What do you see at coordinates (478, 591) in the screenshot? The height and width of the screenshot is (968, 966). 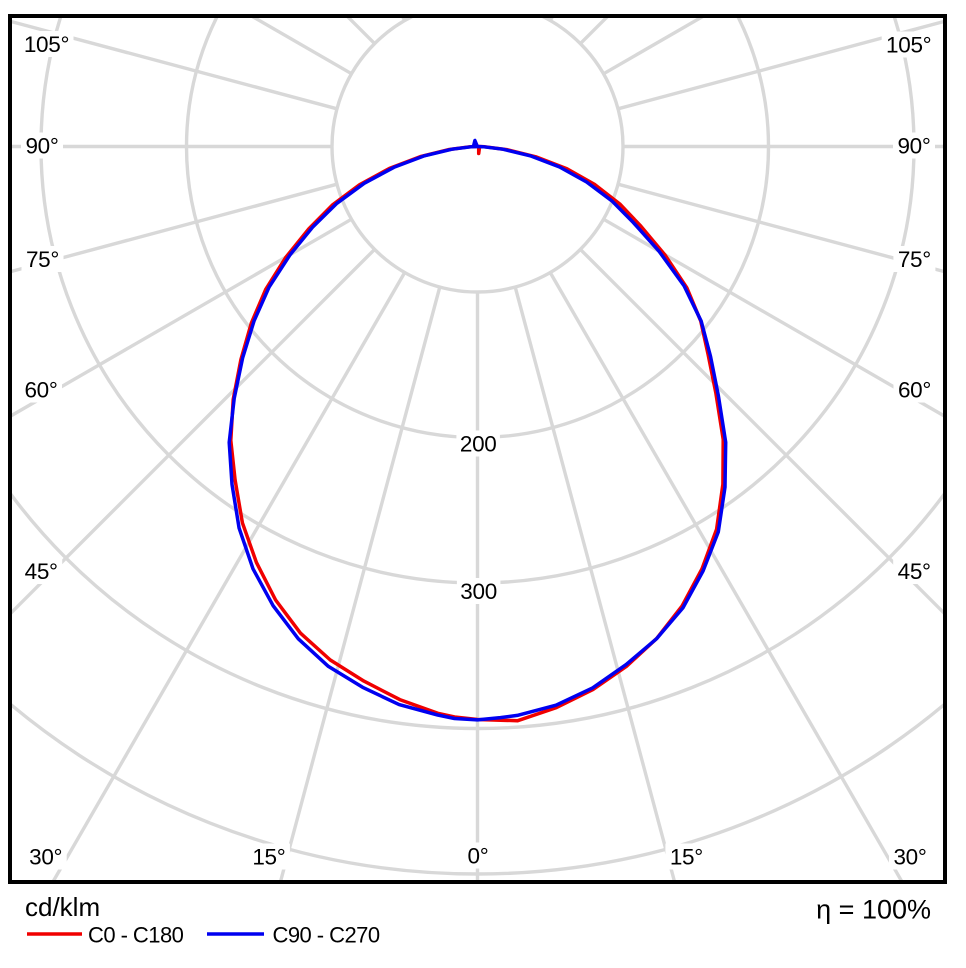 I see `svg-text: 300` at bounding box center [478, 591].